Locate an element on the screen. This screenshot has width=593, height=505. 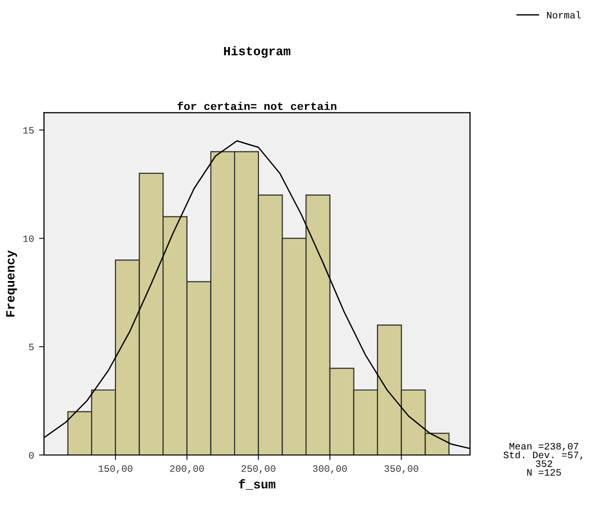
y-axis-title: Frequency is located at coordinates (12, 283).